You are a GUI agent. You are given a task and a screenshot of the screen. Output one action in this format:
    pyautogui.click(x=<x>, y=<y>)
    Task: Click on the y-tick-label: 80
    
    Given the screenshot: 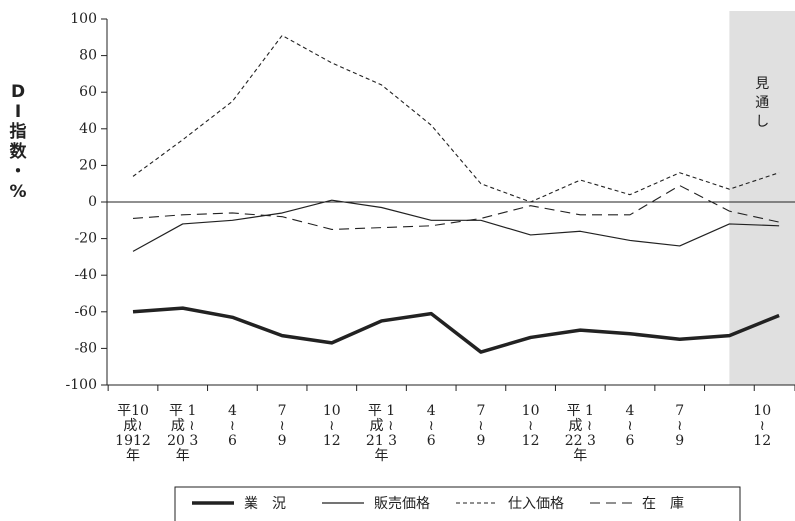 What is the action you would take?
    pyautogui.click(x=88, y=56)
    